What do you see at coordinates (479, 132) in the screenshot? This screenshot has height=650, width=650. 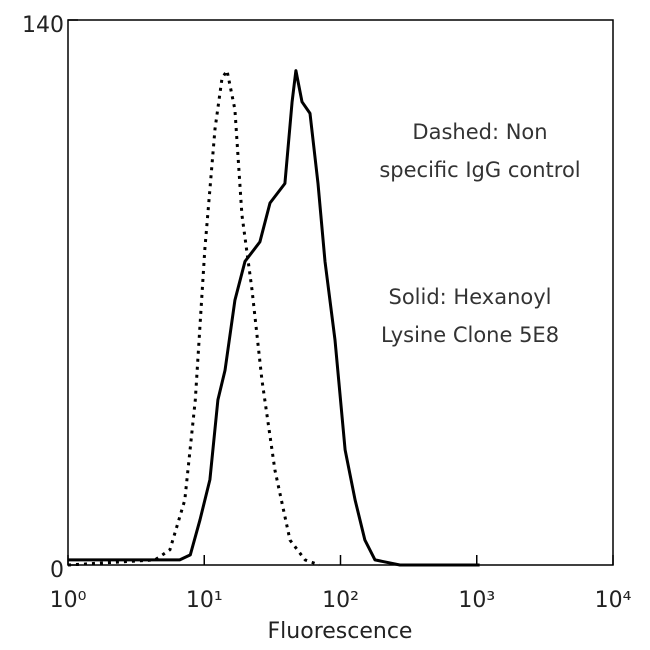 I see `annotation: Dashed: Non` at bounding box center [479, 132].